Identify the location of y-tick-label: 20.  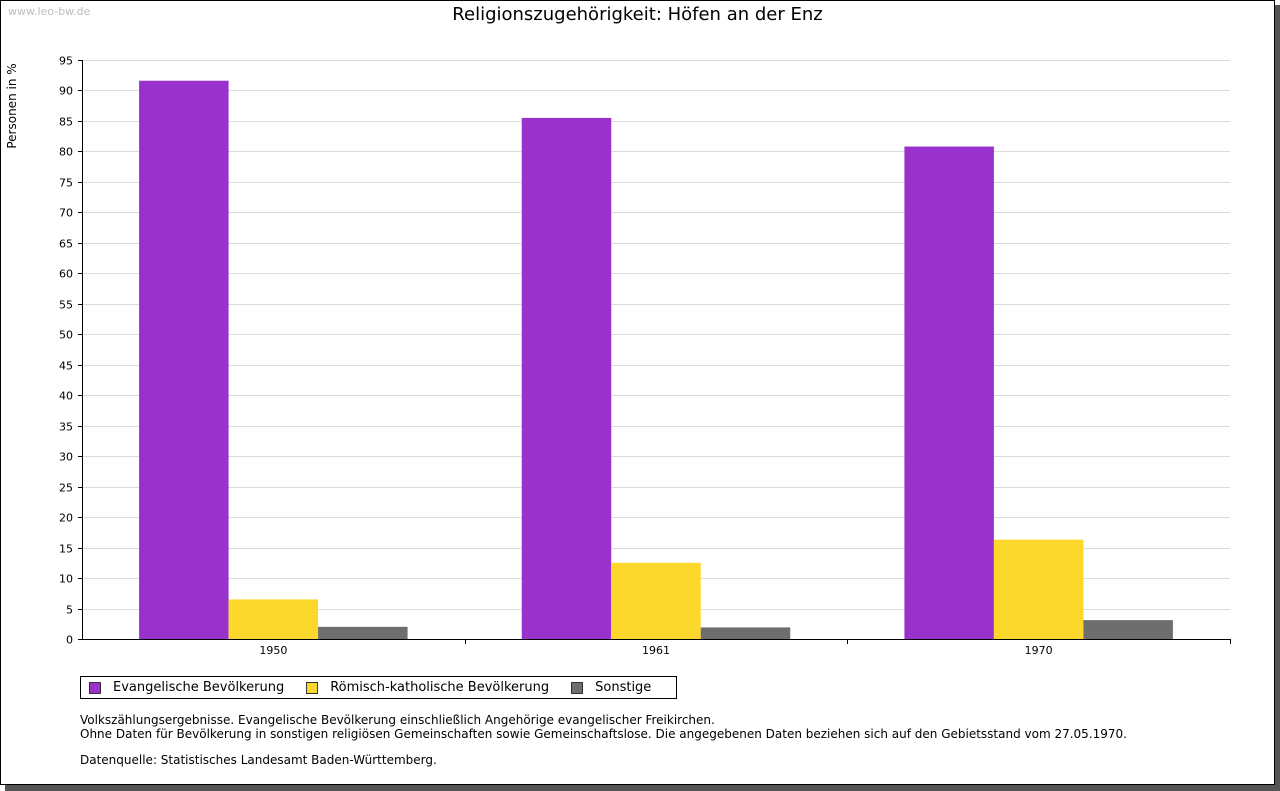
(66, 518).